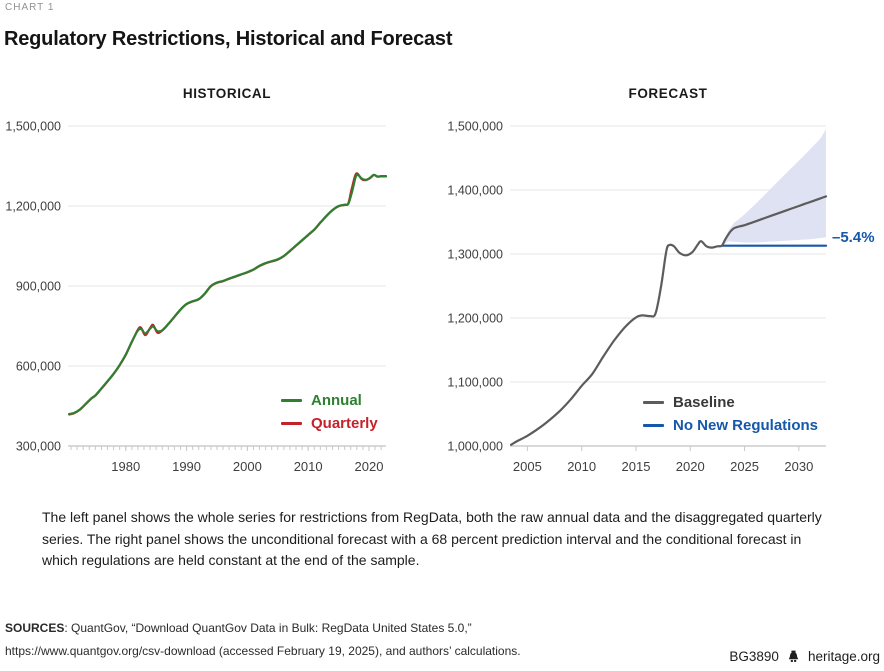 This screenshot has width=884, height=671. Describe the element at coordinates (798, 466) in the screenshot. I see `x-tick-label: 2030` at that location.